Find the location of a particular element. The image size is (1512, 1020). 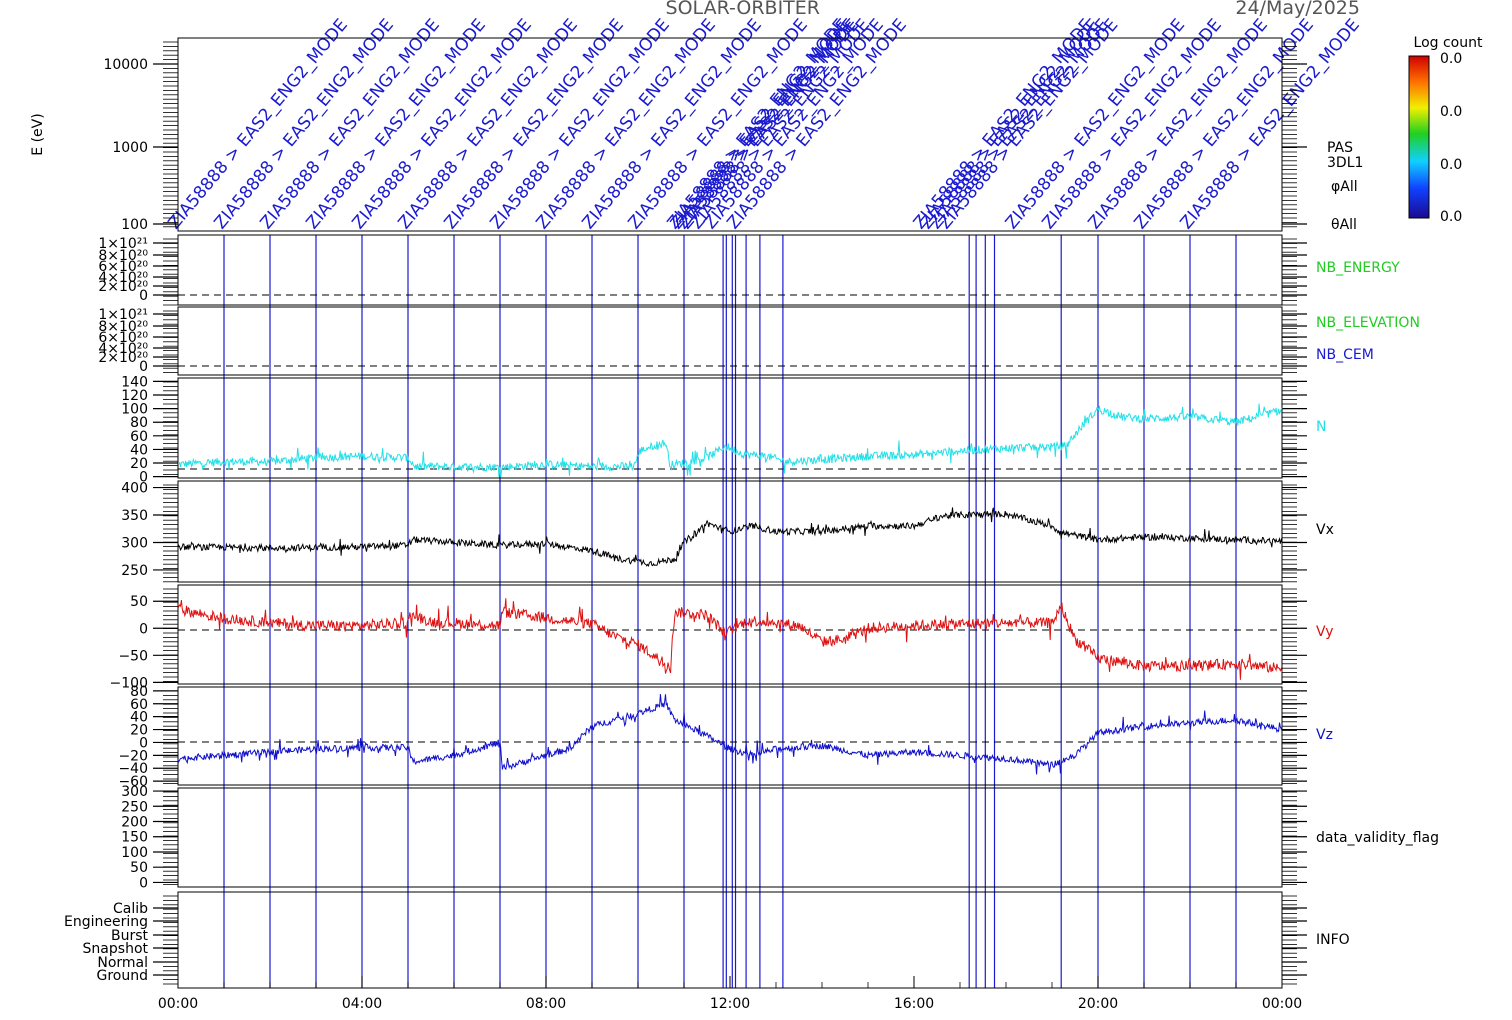

y-tick-label: 1000 is located at coordinates (130, 148).